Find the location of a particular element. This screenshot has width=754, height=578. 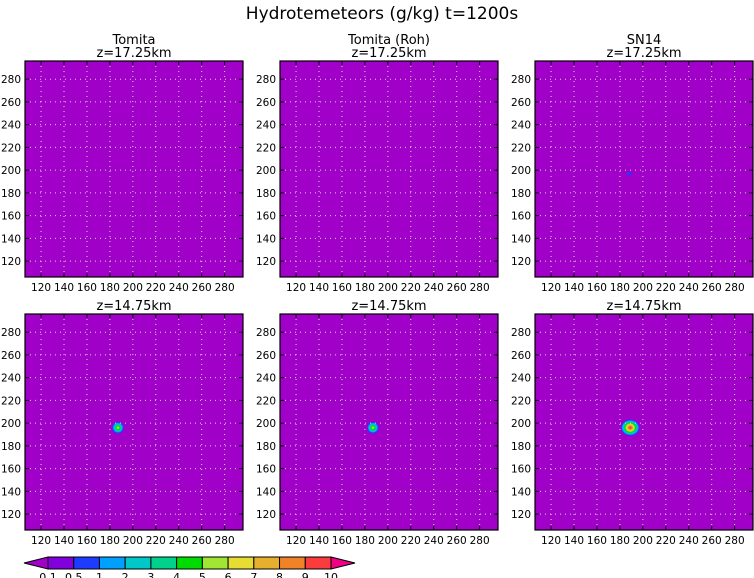

colorbar-label: 3 is located at coordinates (150, 574).